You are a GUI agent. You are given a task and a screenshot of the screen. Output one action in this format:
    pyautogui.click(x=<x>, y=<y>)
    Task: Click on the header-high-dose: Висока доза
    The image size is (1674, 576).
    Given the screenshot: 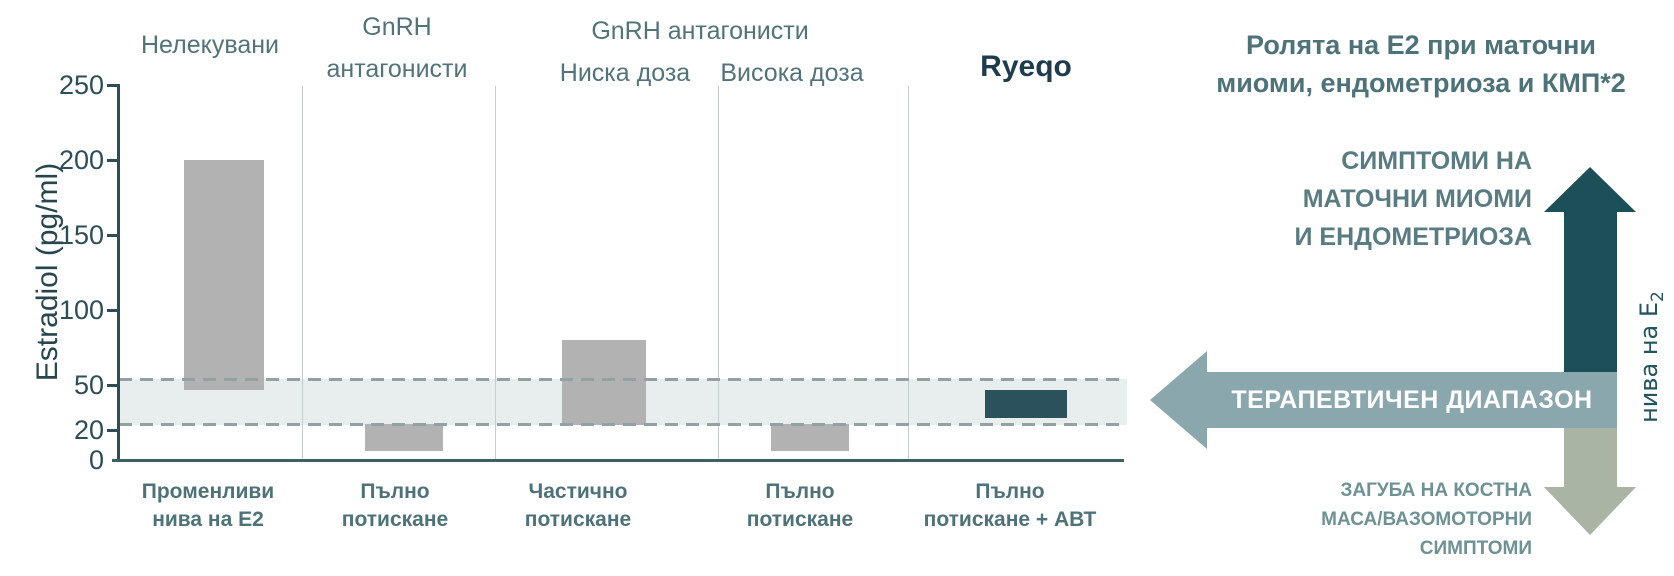 What is the action you would take?
    pyautogui.click(x=792, y=73)
    